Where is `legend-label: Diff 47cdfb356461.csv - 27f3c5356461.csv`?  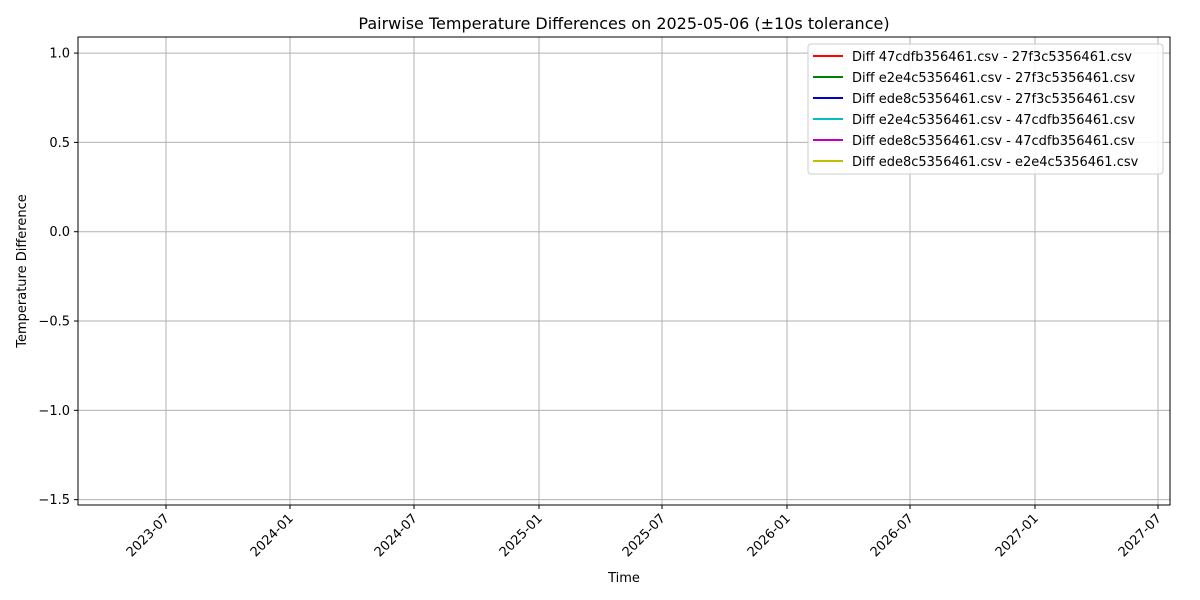
legend-label: Diff 47cdfb356461.csv - 27f3c5356461.csv is located at coordinates (992, 57).